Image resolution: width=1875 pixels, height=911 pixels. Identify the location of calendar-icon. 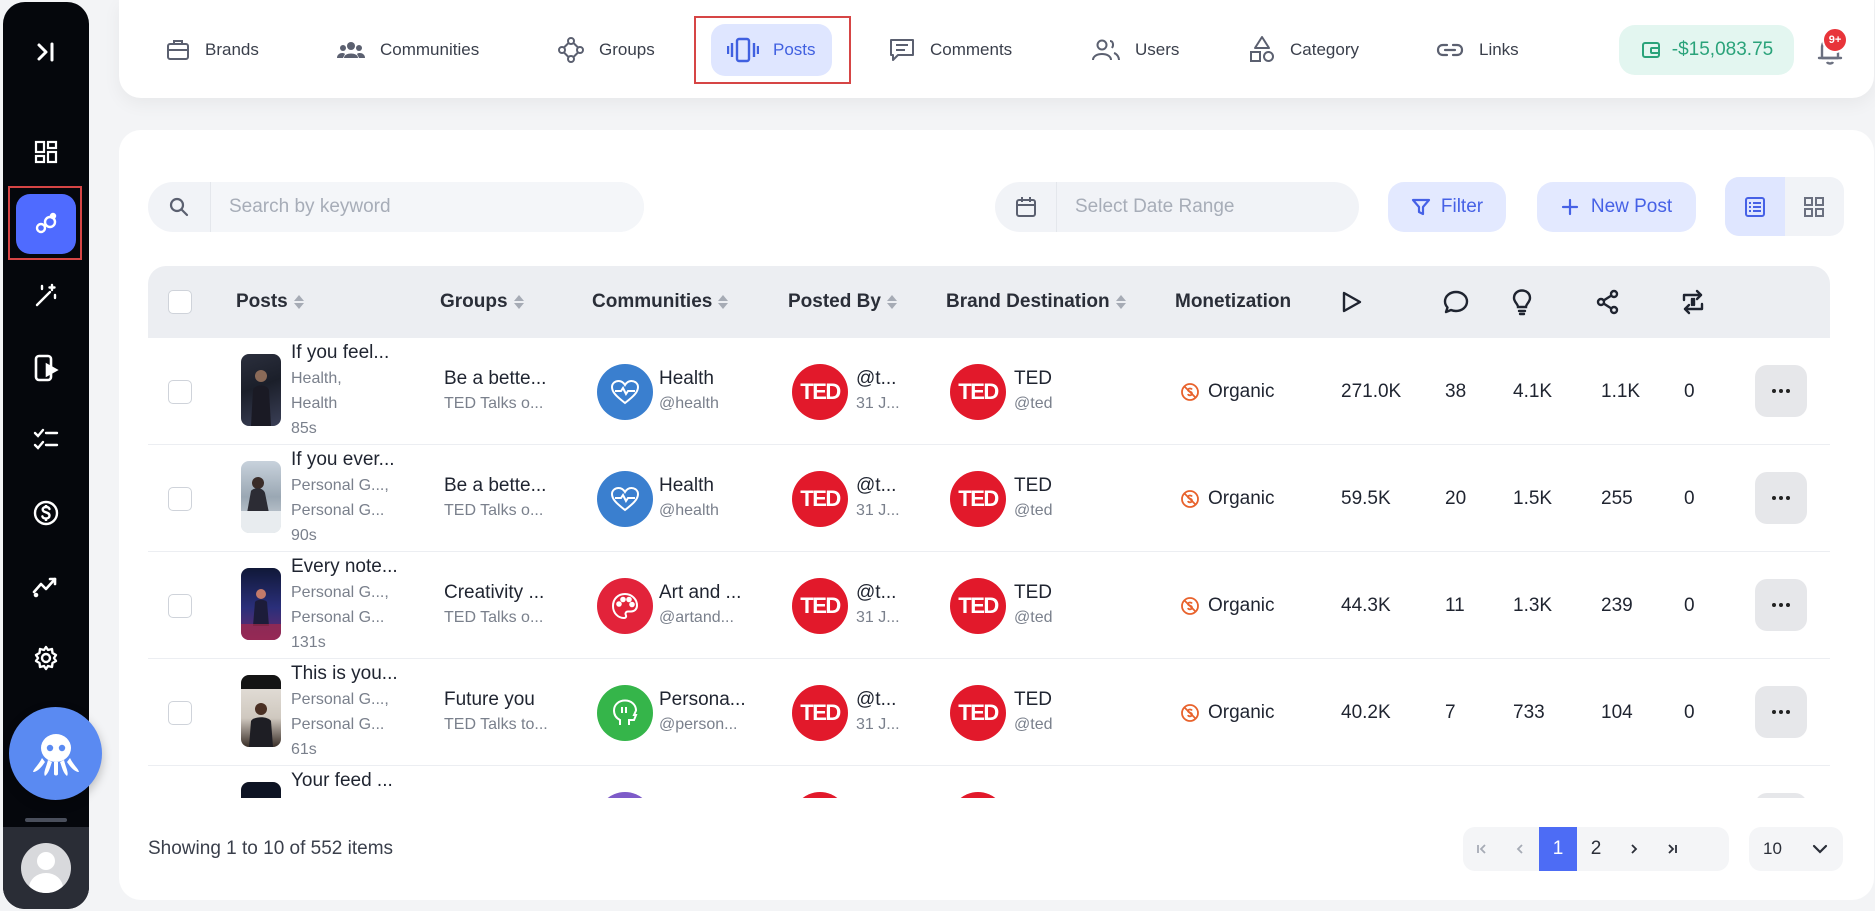
(1026, 207).